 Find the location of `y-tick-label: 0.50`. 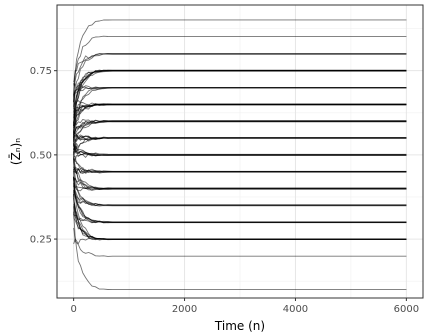

y-tick-label: 0.50 is located at coordinates (41, 155).